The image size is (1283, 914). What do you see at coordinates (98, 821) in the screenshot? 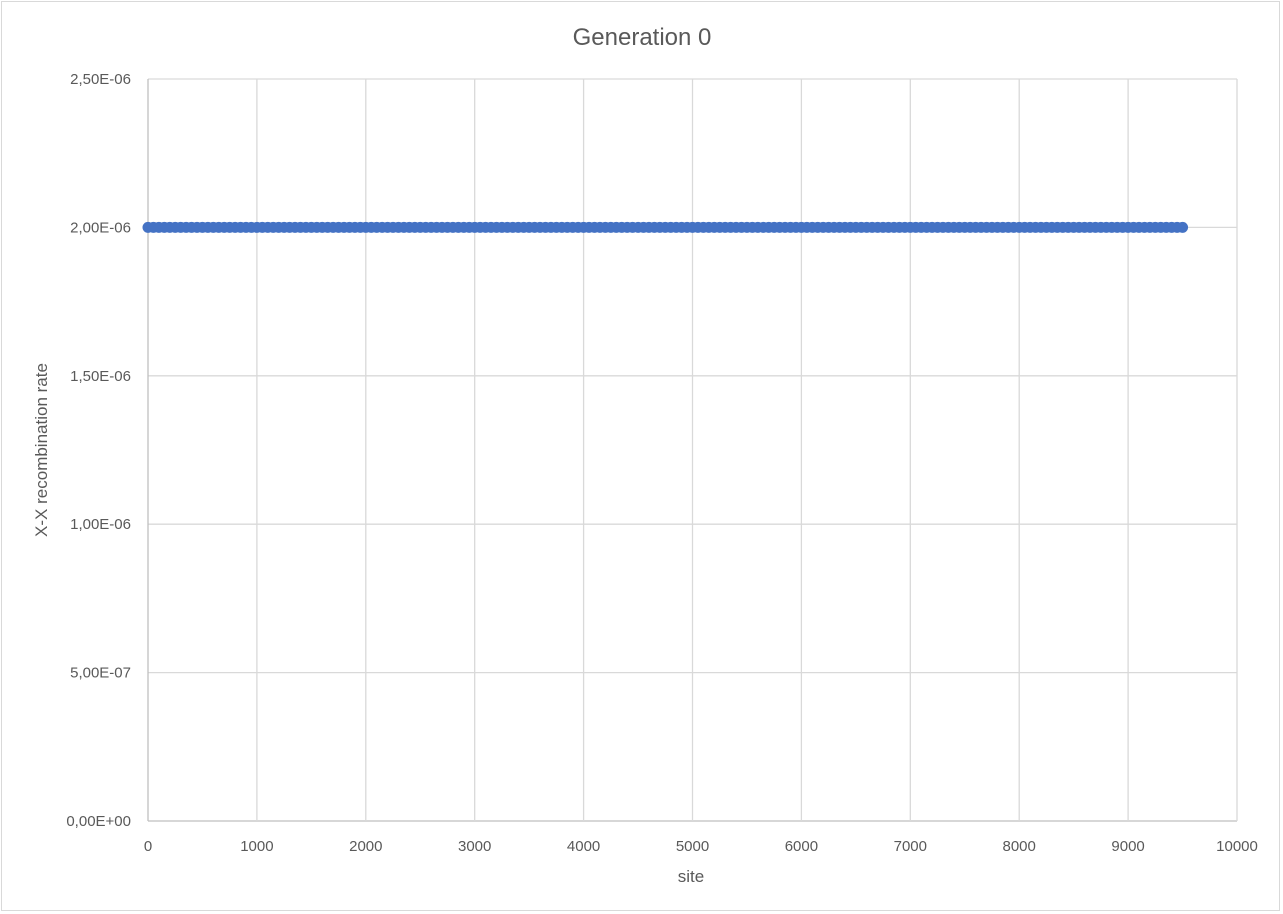
I see `y-tick-label: 0,00E+00` at bounding box center [98, 821].